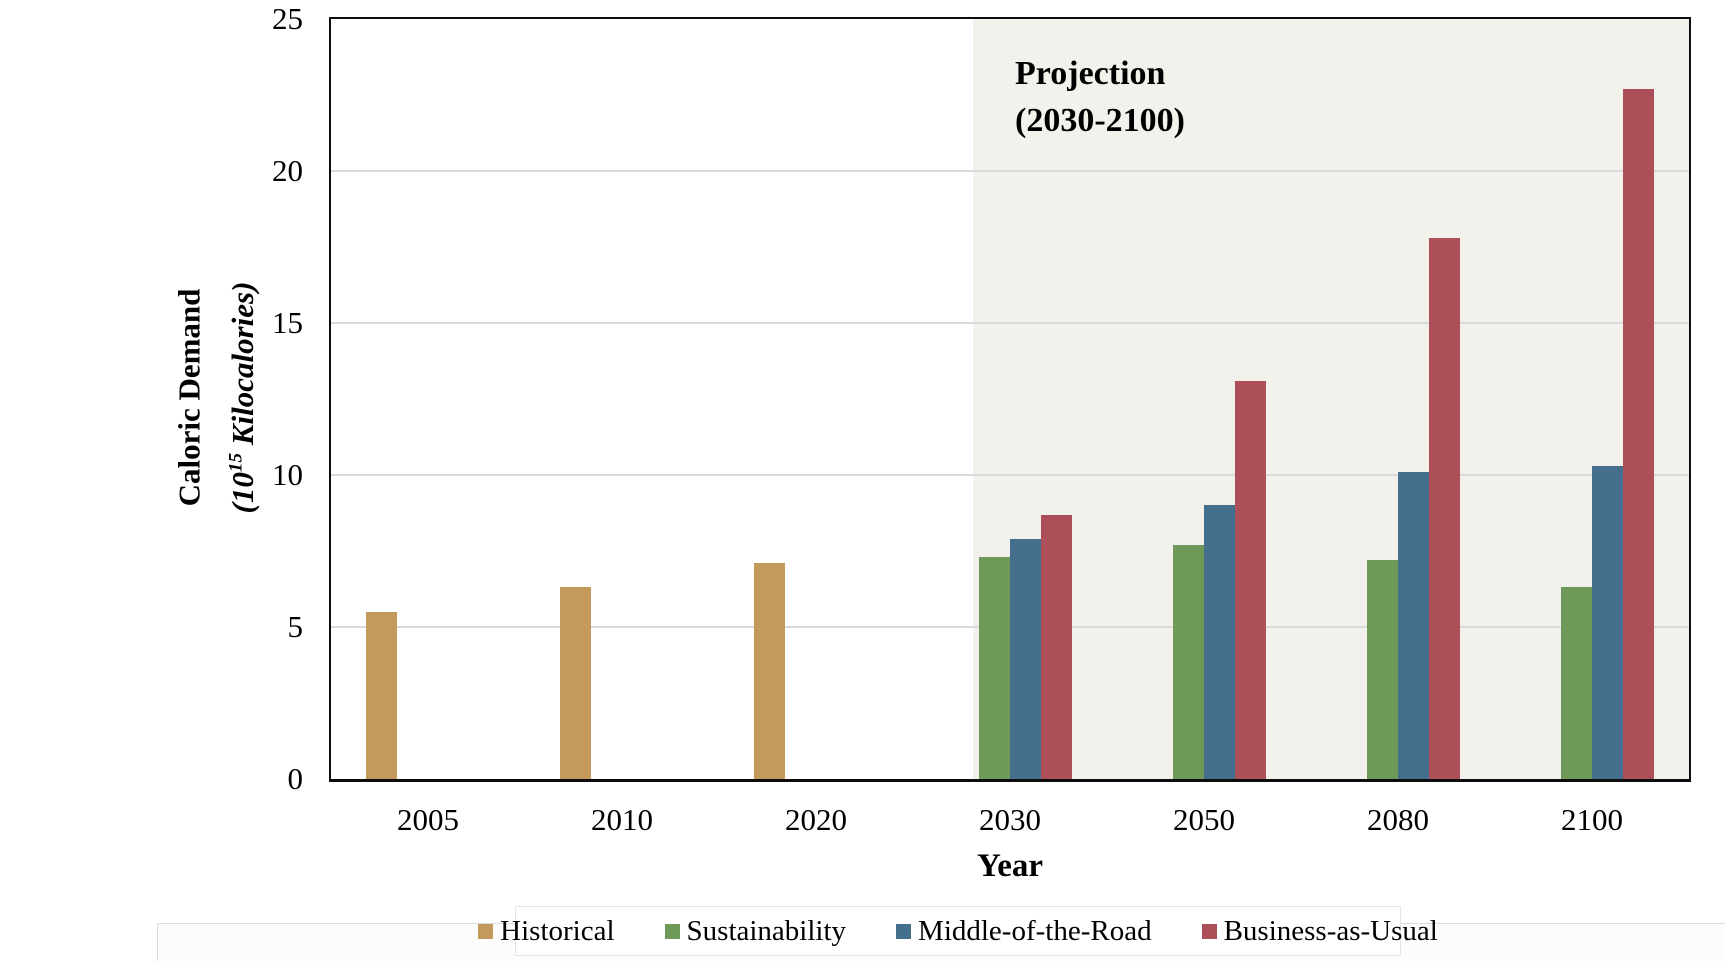 The height and width of the screenshot is (961, 1725). I want to click on x-tick-label-2020: 2020, so click(816, 819).